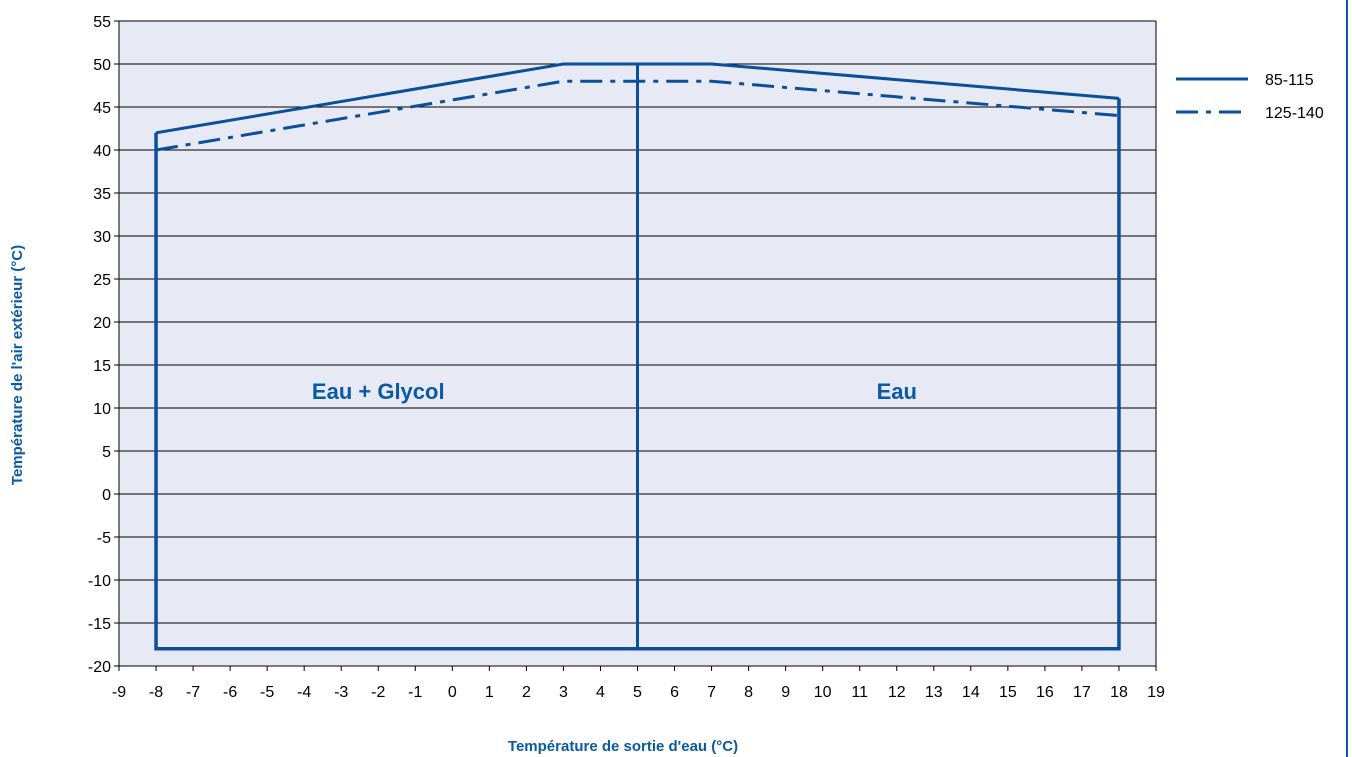  What do you see at coordinates (119, 692) in the screenshot?
I see `x-tick-label: -9` at bounding box center [119, 692].